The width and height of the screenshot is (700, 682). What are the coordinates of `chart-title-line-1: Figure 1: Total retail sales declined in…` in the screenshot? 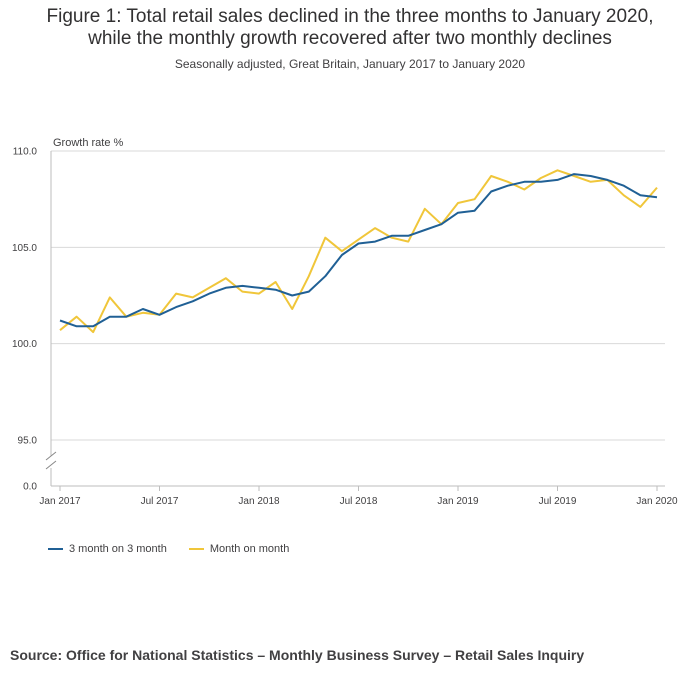 It's located at (350, 16).